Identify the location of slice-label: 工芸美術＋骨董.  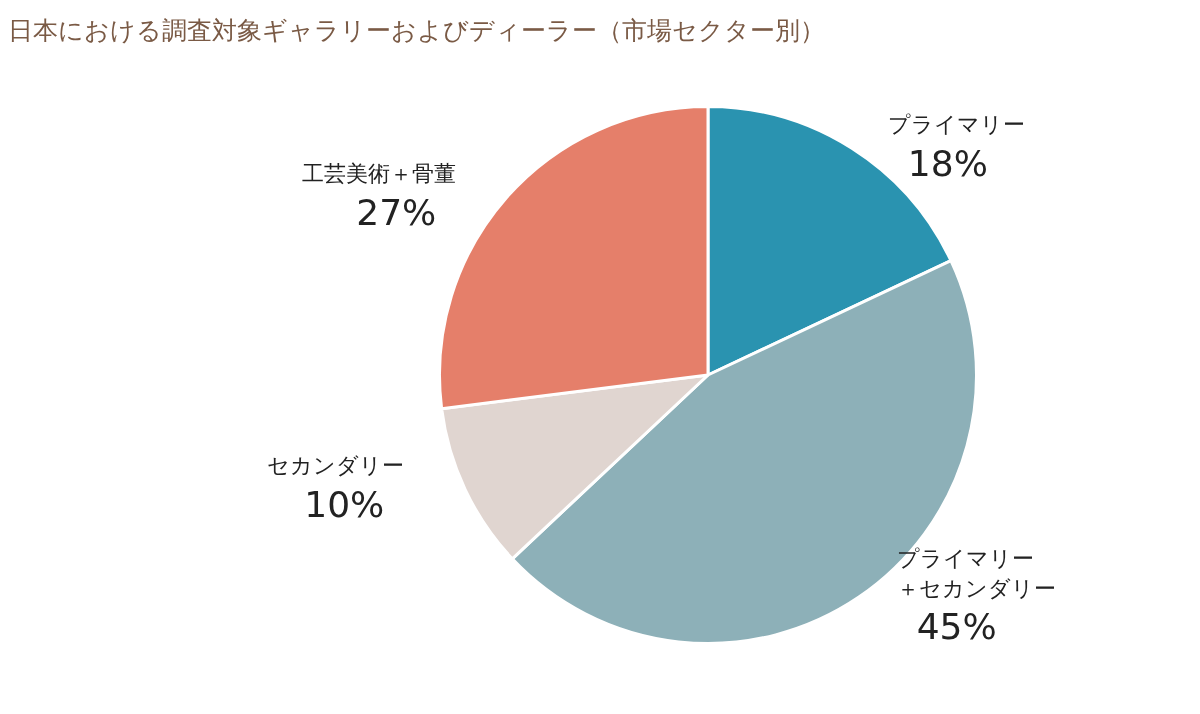
(379, 174).